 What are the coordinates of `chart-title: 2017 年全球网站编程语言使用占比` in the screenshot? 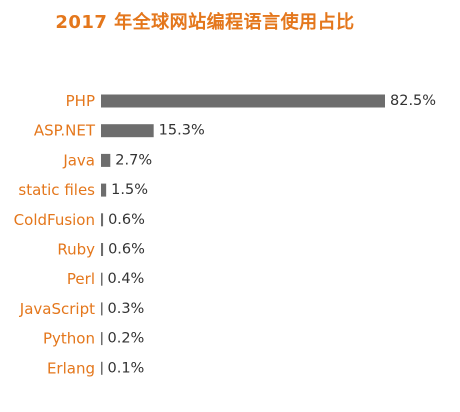 It's located at (205, 22).